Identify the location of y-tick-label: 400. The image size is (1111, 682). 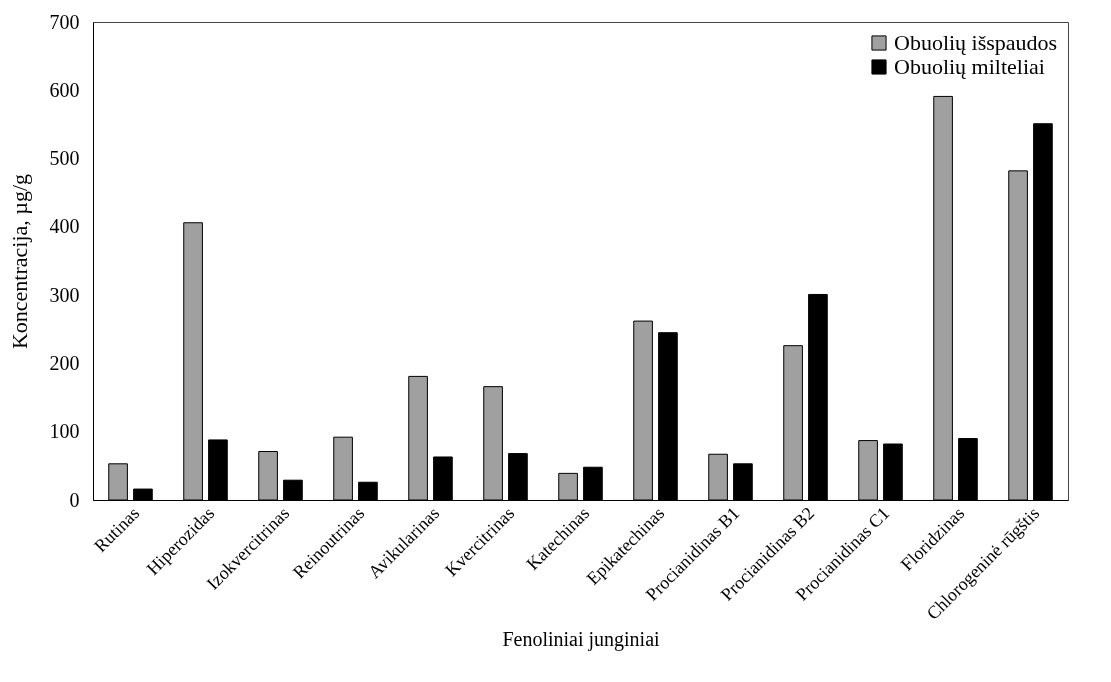
(64, 226).